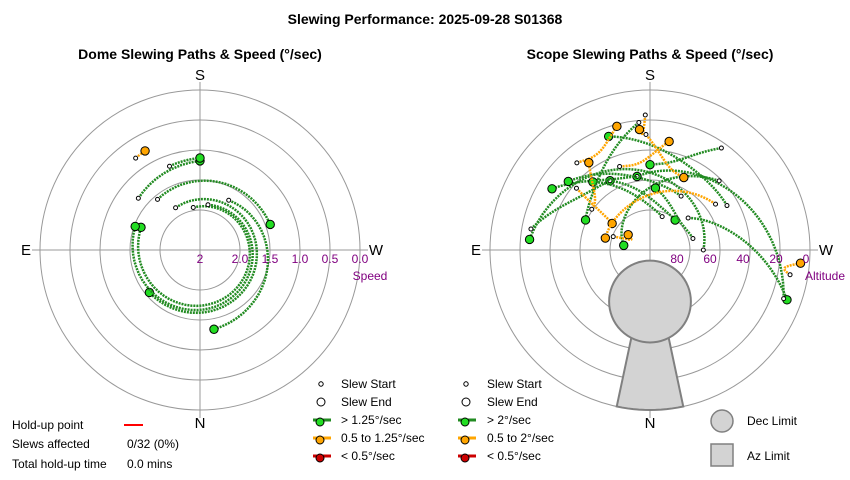 This screenshot has width=850, height=480. What do you see at coordinates (425, 19) in the screenshot?
I see `figure-title: Slewing Performance: 2025-09-28 S01368` at bounding box center [425, 19].